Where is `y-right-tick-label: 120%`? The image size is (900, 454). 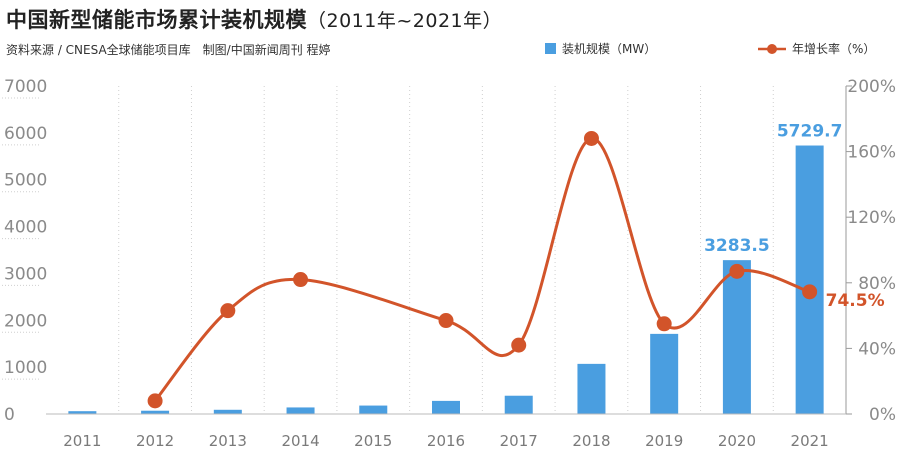 y-right-tick-label: 120% is located at coordinates (871, 218).